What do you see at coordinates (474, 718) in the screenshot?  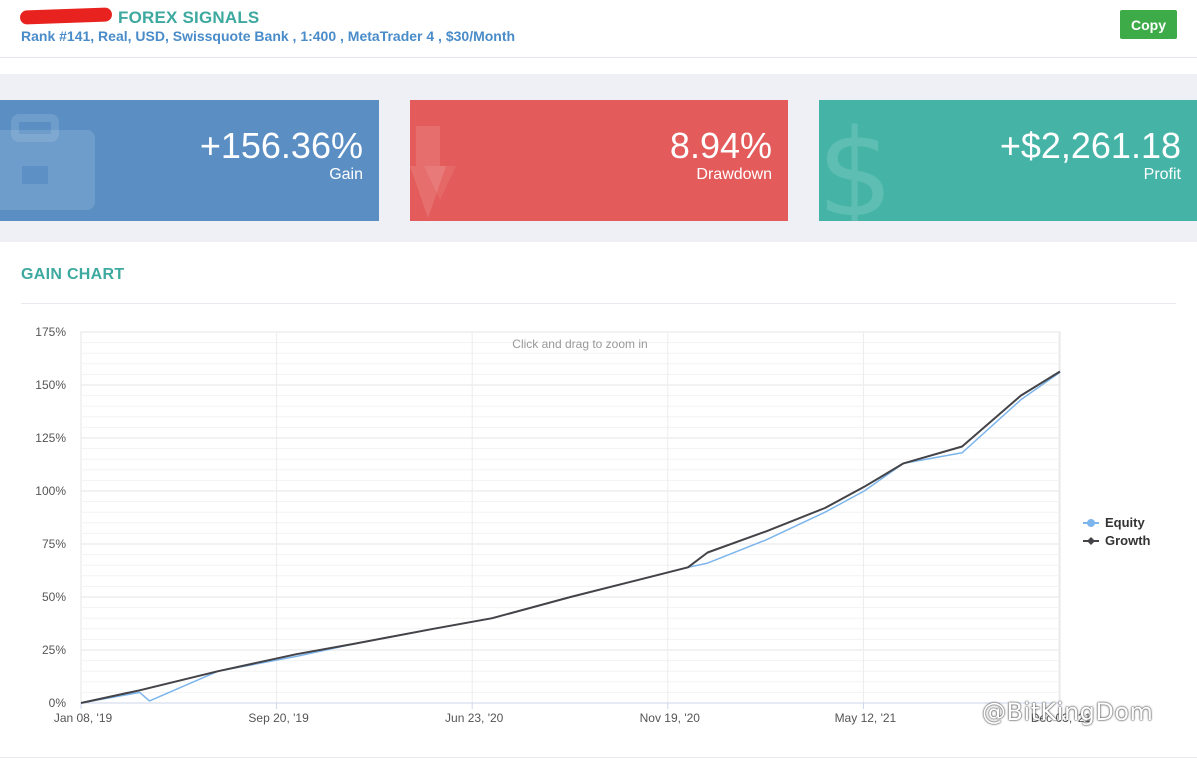 I see `x-tick-label: Jun 23, '20` at bounding box center [474, 718].